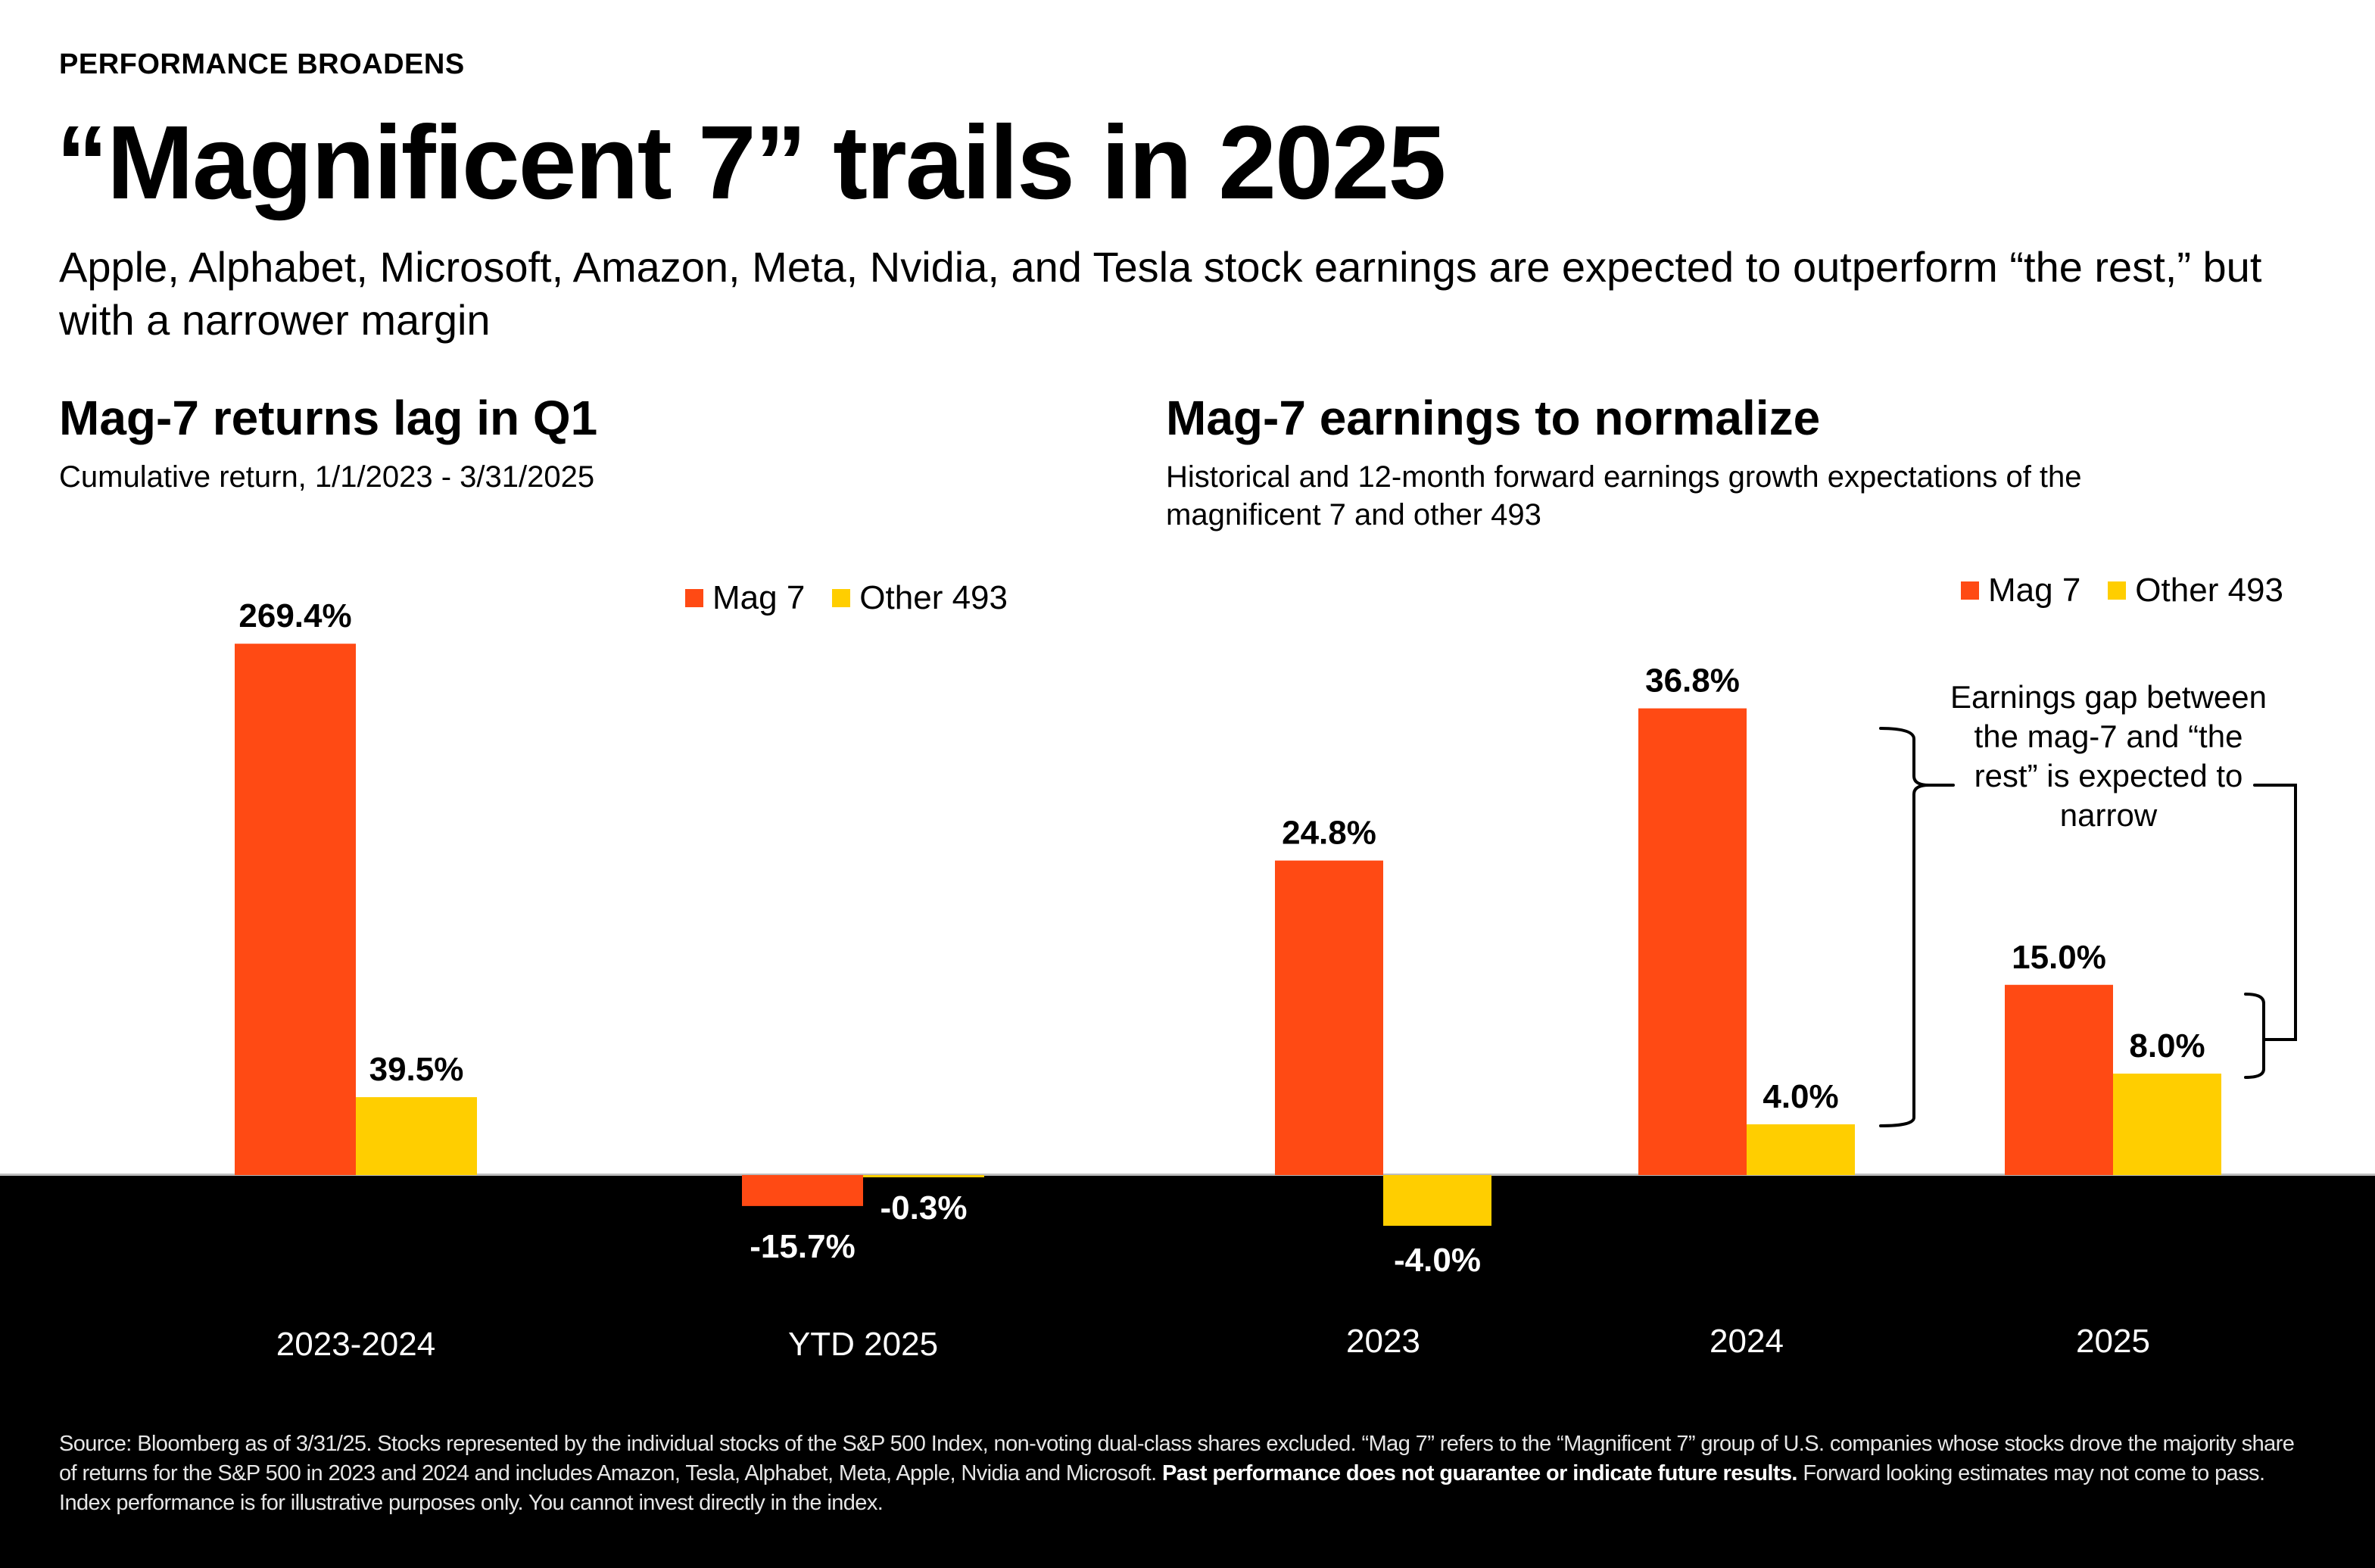 Image resolution: width=2375 pixels, height=1568 pixels. Describe the element at coordinates (327, 477) in the screenshot. I see `left-chart-subtitle: Cumulative return, 1/1/2023 - 3/31/2025` at that location.